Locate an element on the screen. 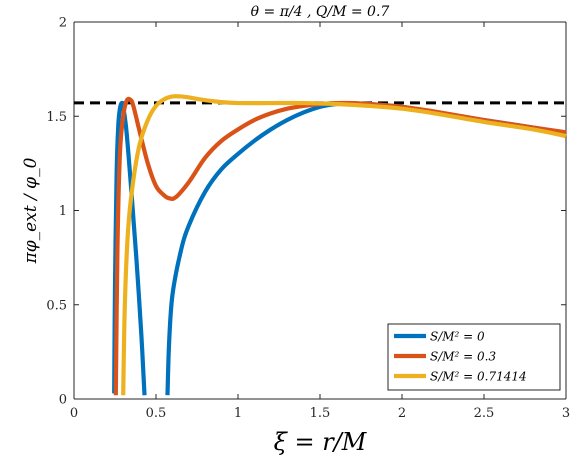 The height and width of the screenshot is (464, 572). x-tick-label: 1 is located at coordinates (238, 413).